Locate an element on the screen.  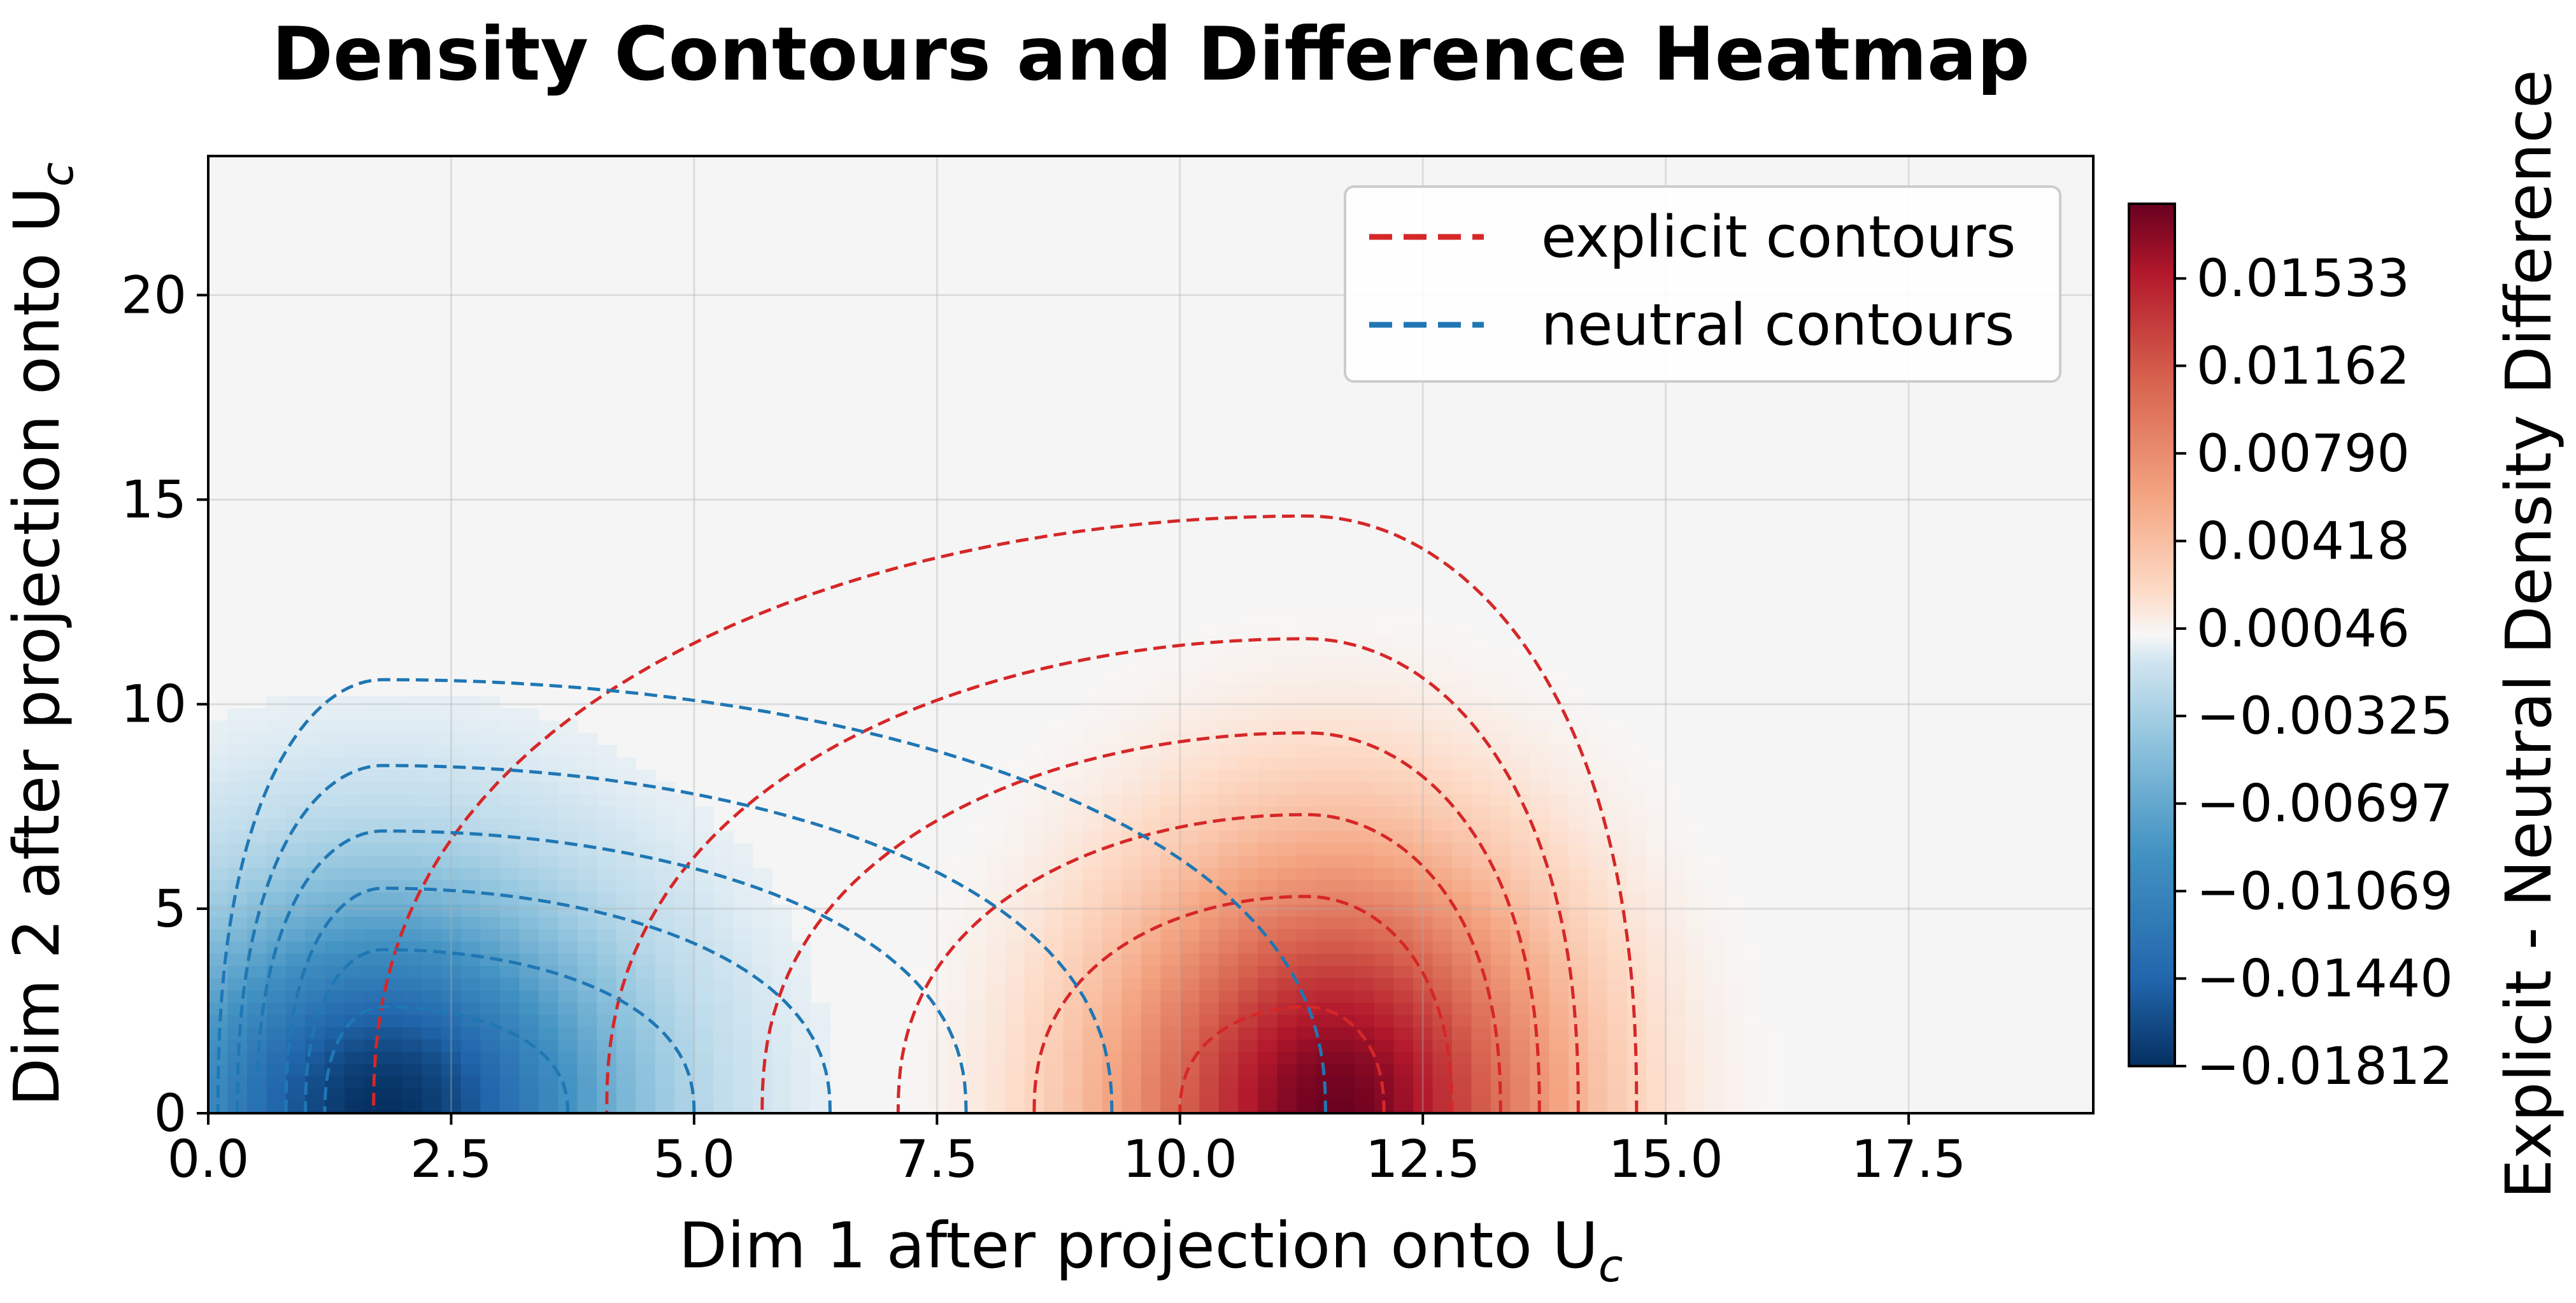
x-tick-label: 0.0 is located at coordinates (209, 1160).